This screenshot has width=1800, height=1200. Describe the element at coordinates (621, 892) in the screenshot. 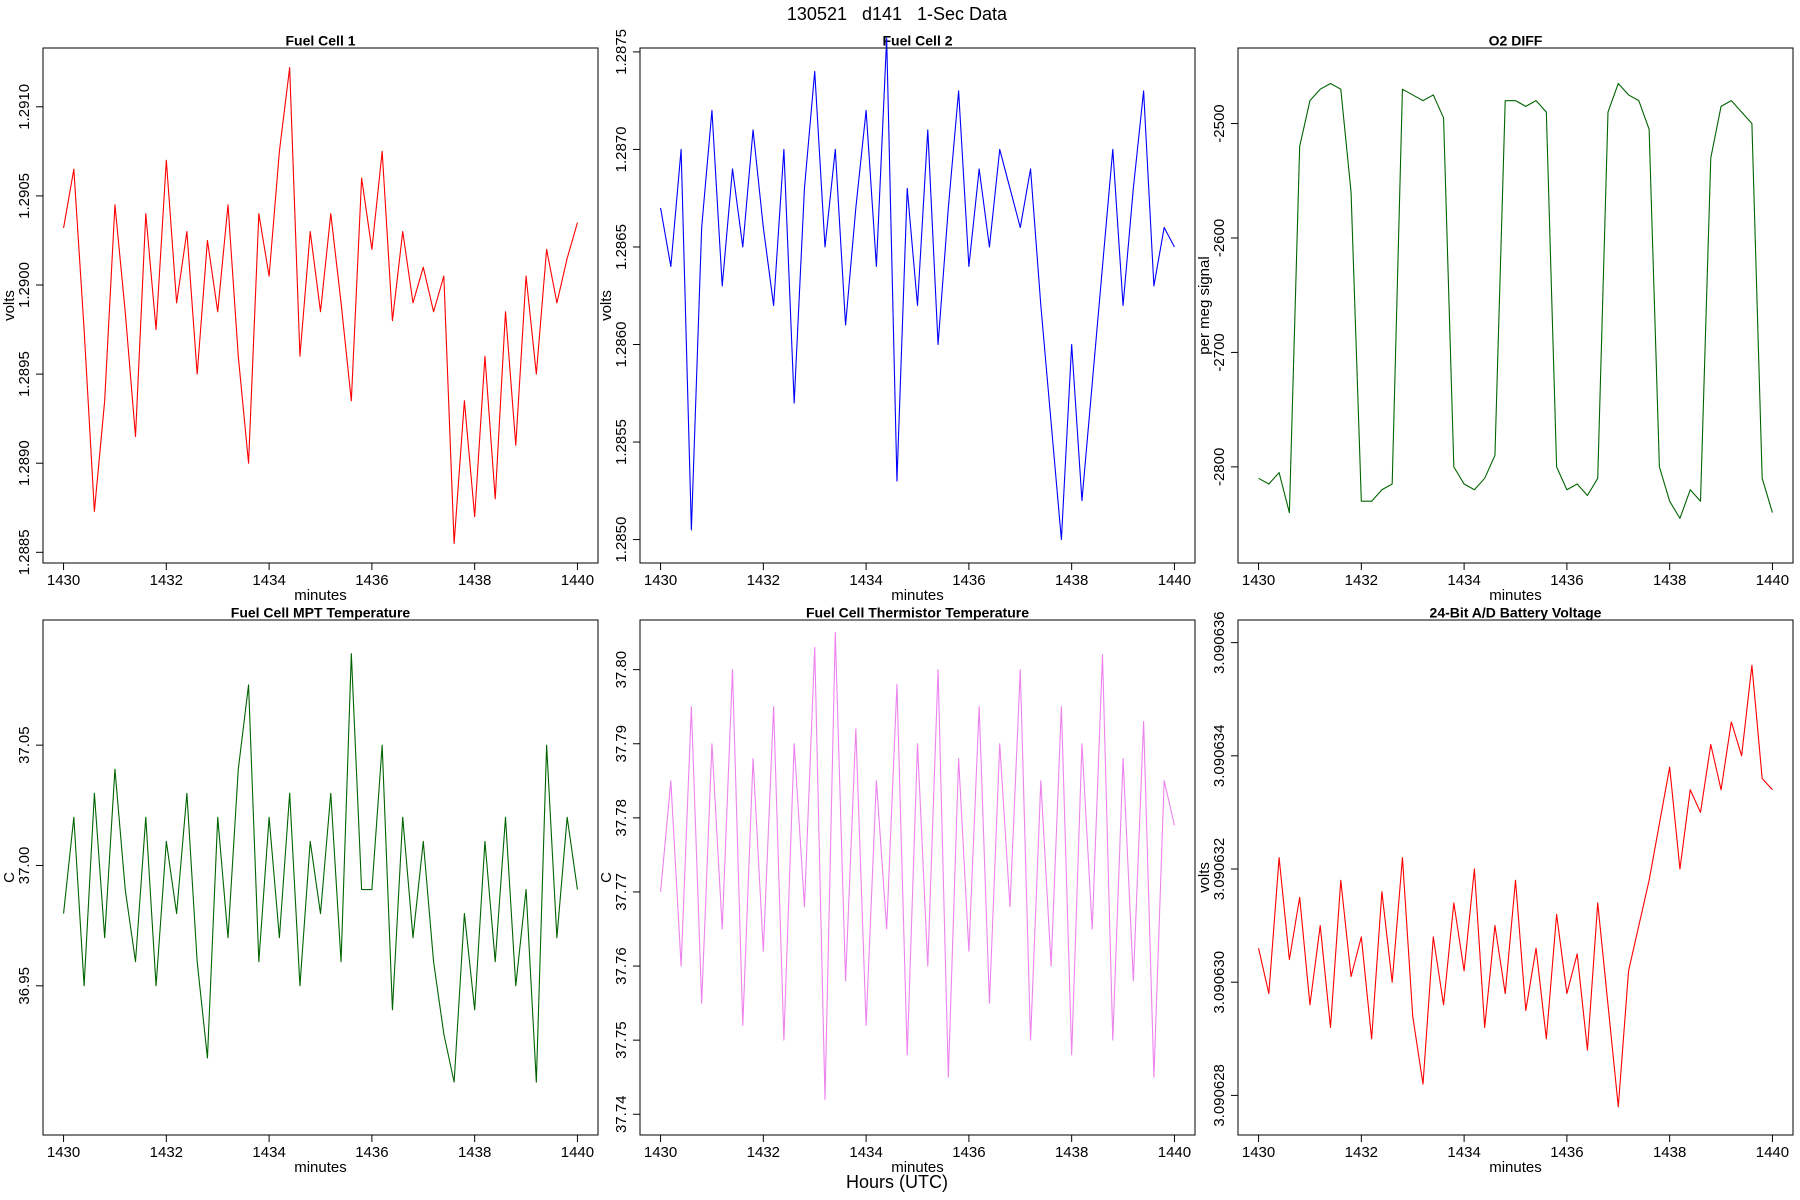

I see `y-tick-label: 37.77` at that location.